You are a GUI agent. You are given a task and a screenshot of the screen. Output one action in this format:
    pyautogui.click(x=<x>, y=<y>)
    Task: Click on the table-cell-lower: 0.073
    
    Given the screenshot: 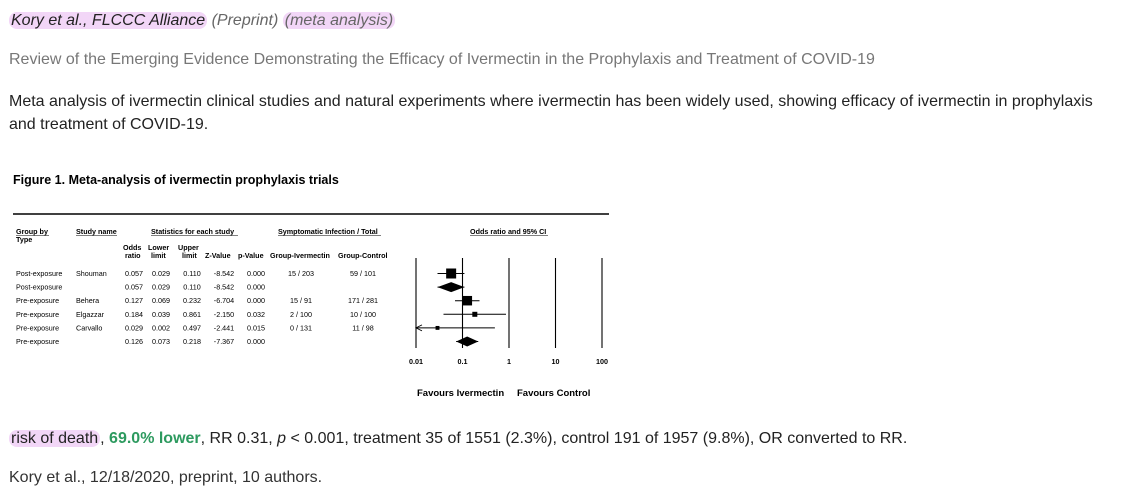 What is the action you would take?
    pyautogui.click(x=161, y=341)
    